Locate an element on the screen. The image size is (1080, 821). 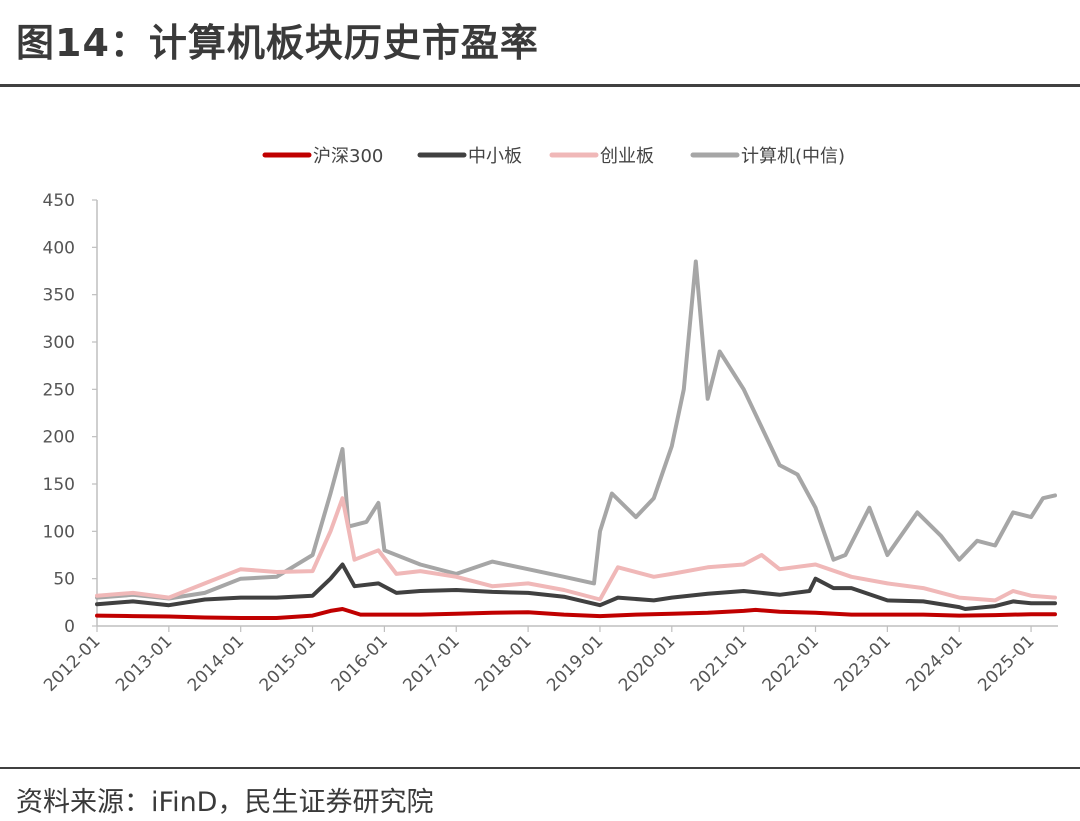
legend-label: 中小板 is located at coordinates (495, 156).